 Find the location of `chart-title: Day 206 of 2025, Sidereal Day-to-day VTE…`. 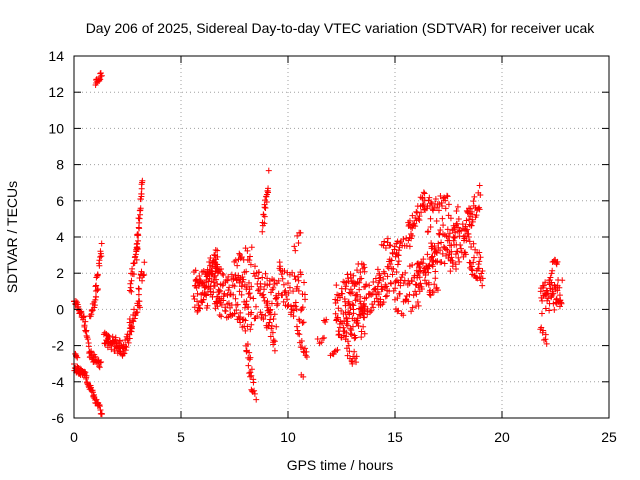

chart-title: Day 206 of 2025, Sidereal Day-to-day VTE… is located at coordinates (341, 28).